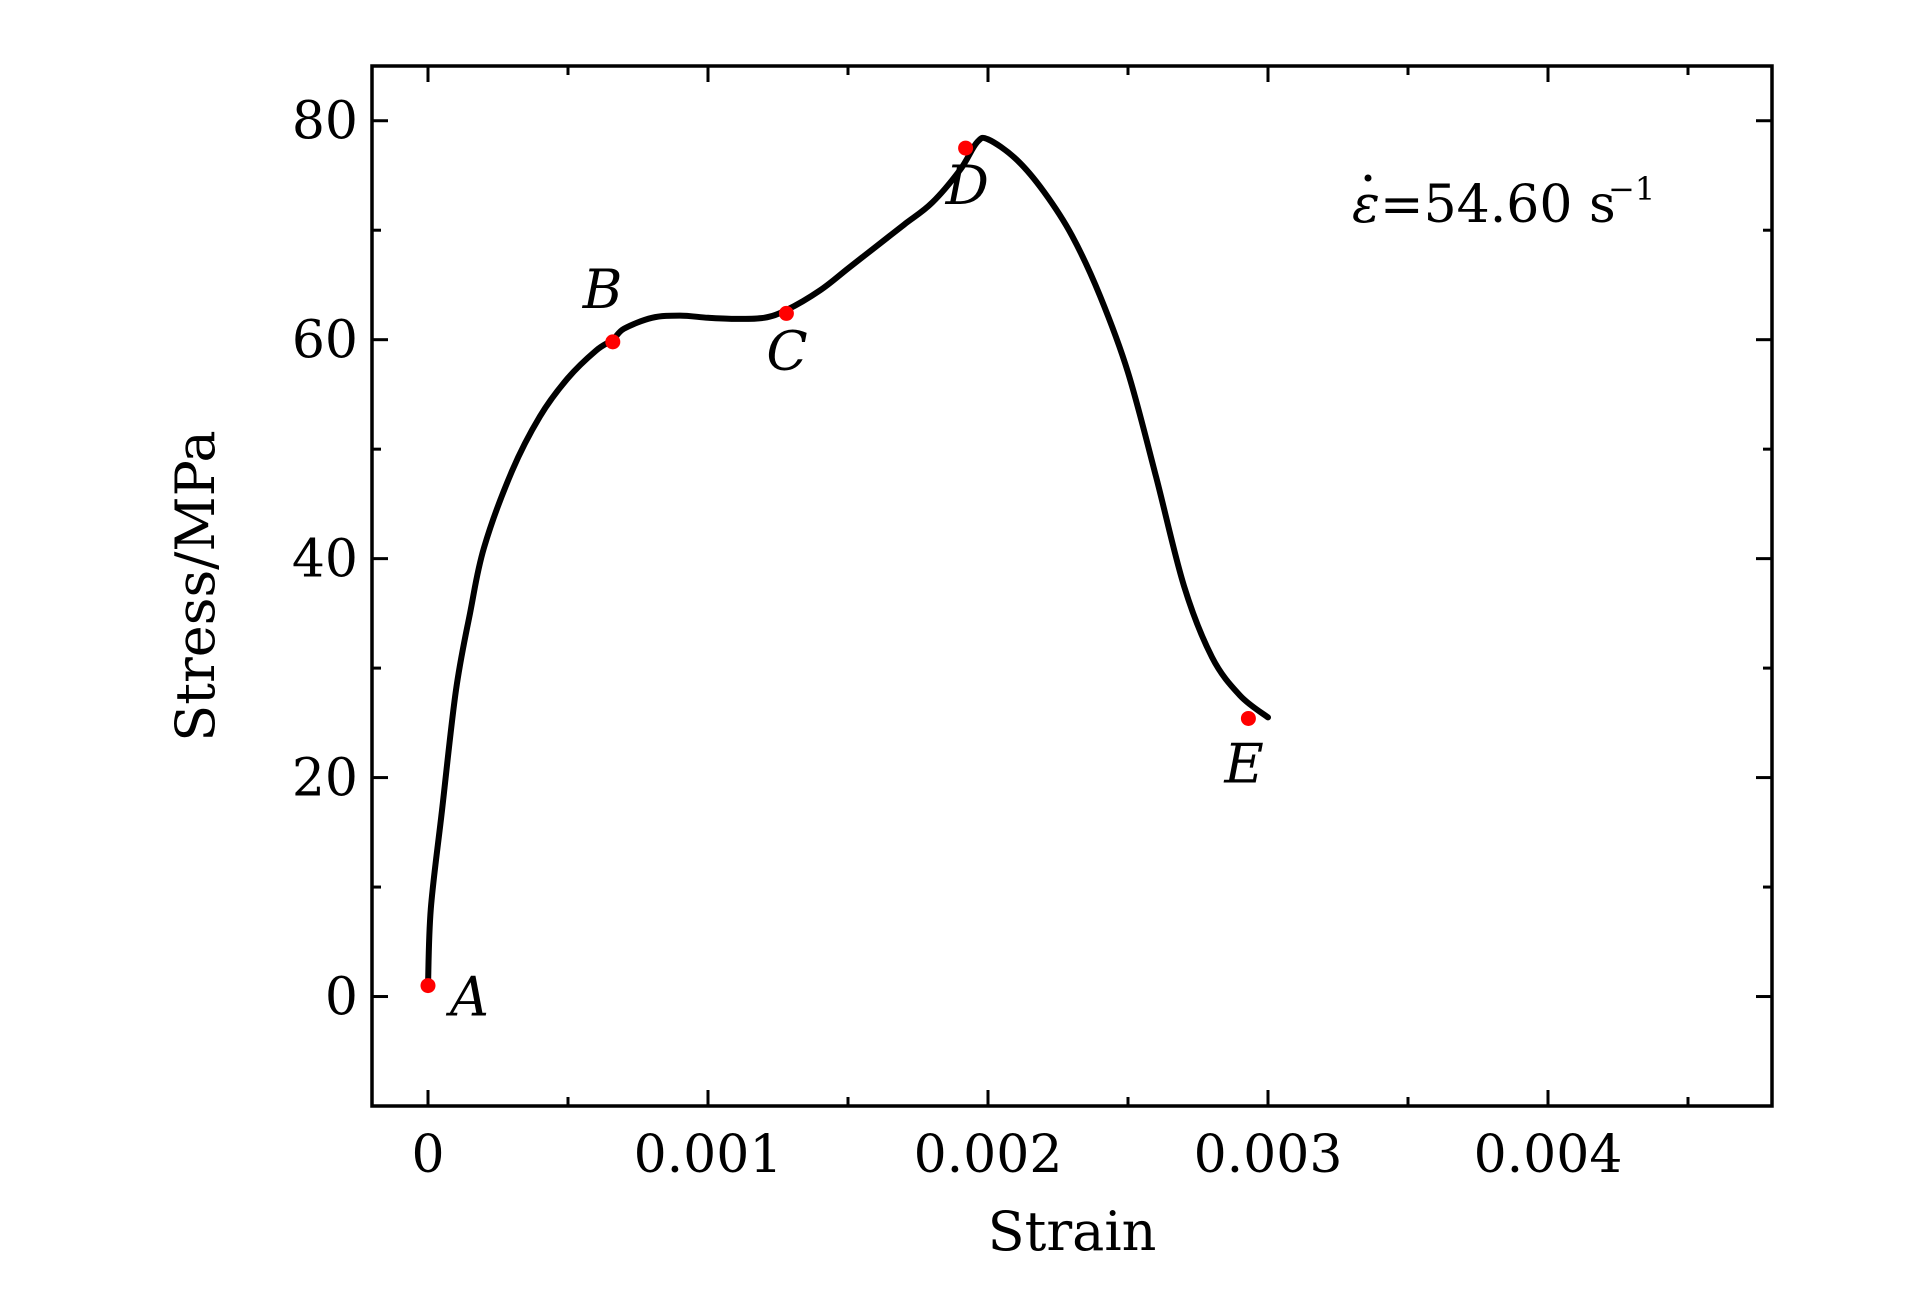 The height and width of the screenshot is (1299, 1923). I want to click on point-e-label: E, so click(1243, 763).